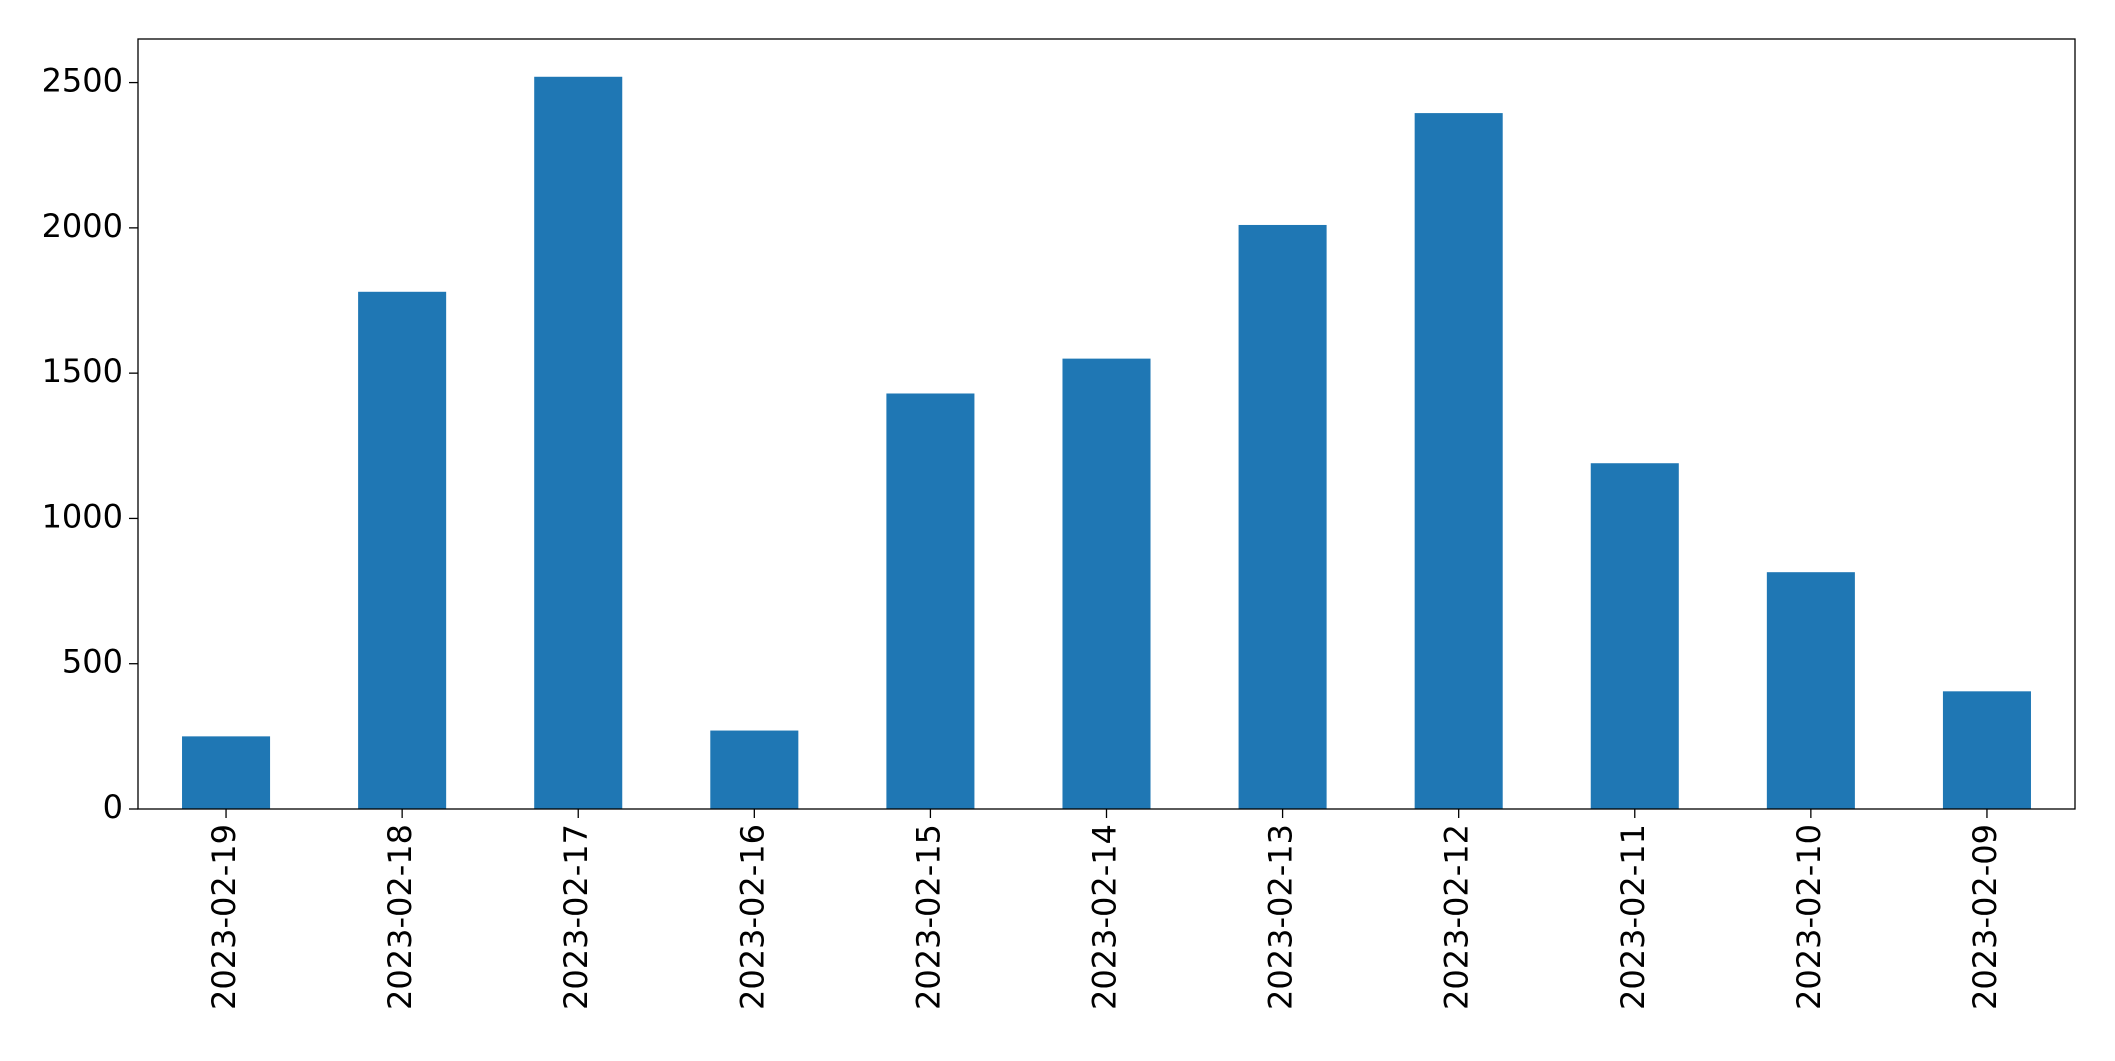 The width and height of the screenshot is (2115, 1061). What do you see at coordinates (928, 917) in the screenshot?
I see `x-tick-label: 2023-02-15` at bounding box center [928, 917].